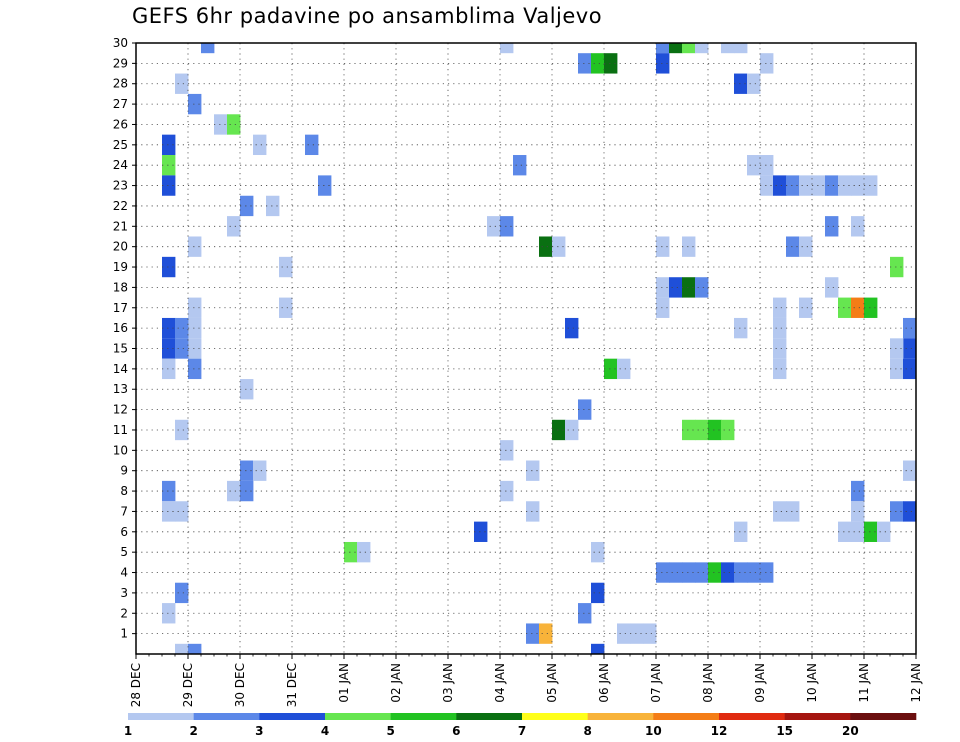  Describe the element at coordinates (120, 430) in the screenshot. I see `y-tick-label: 11` at that location.